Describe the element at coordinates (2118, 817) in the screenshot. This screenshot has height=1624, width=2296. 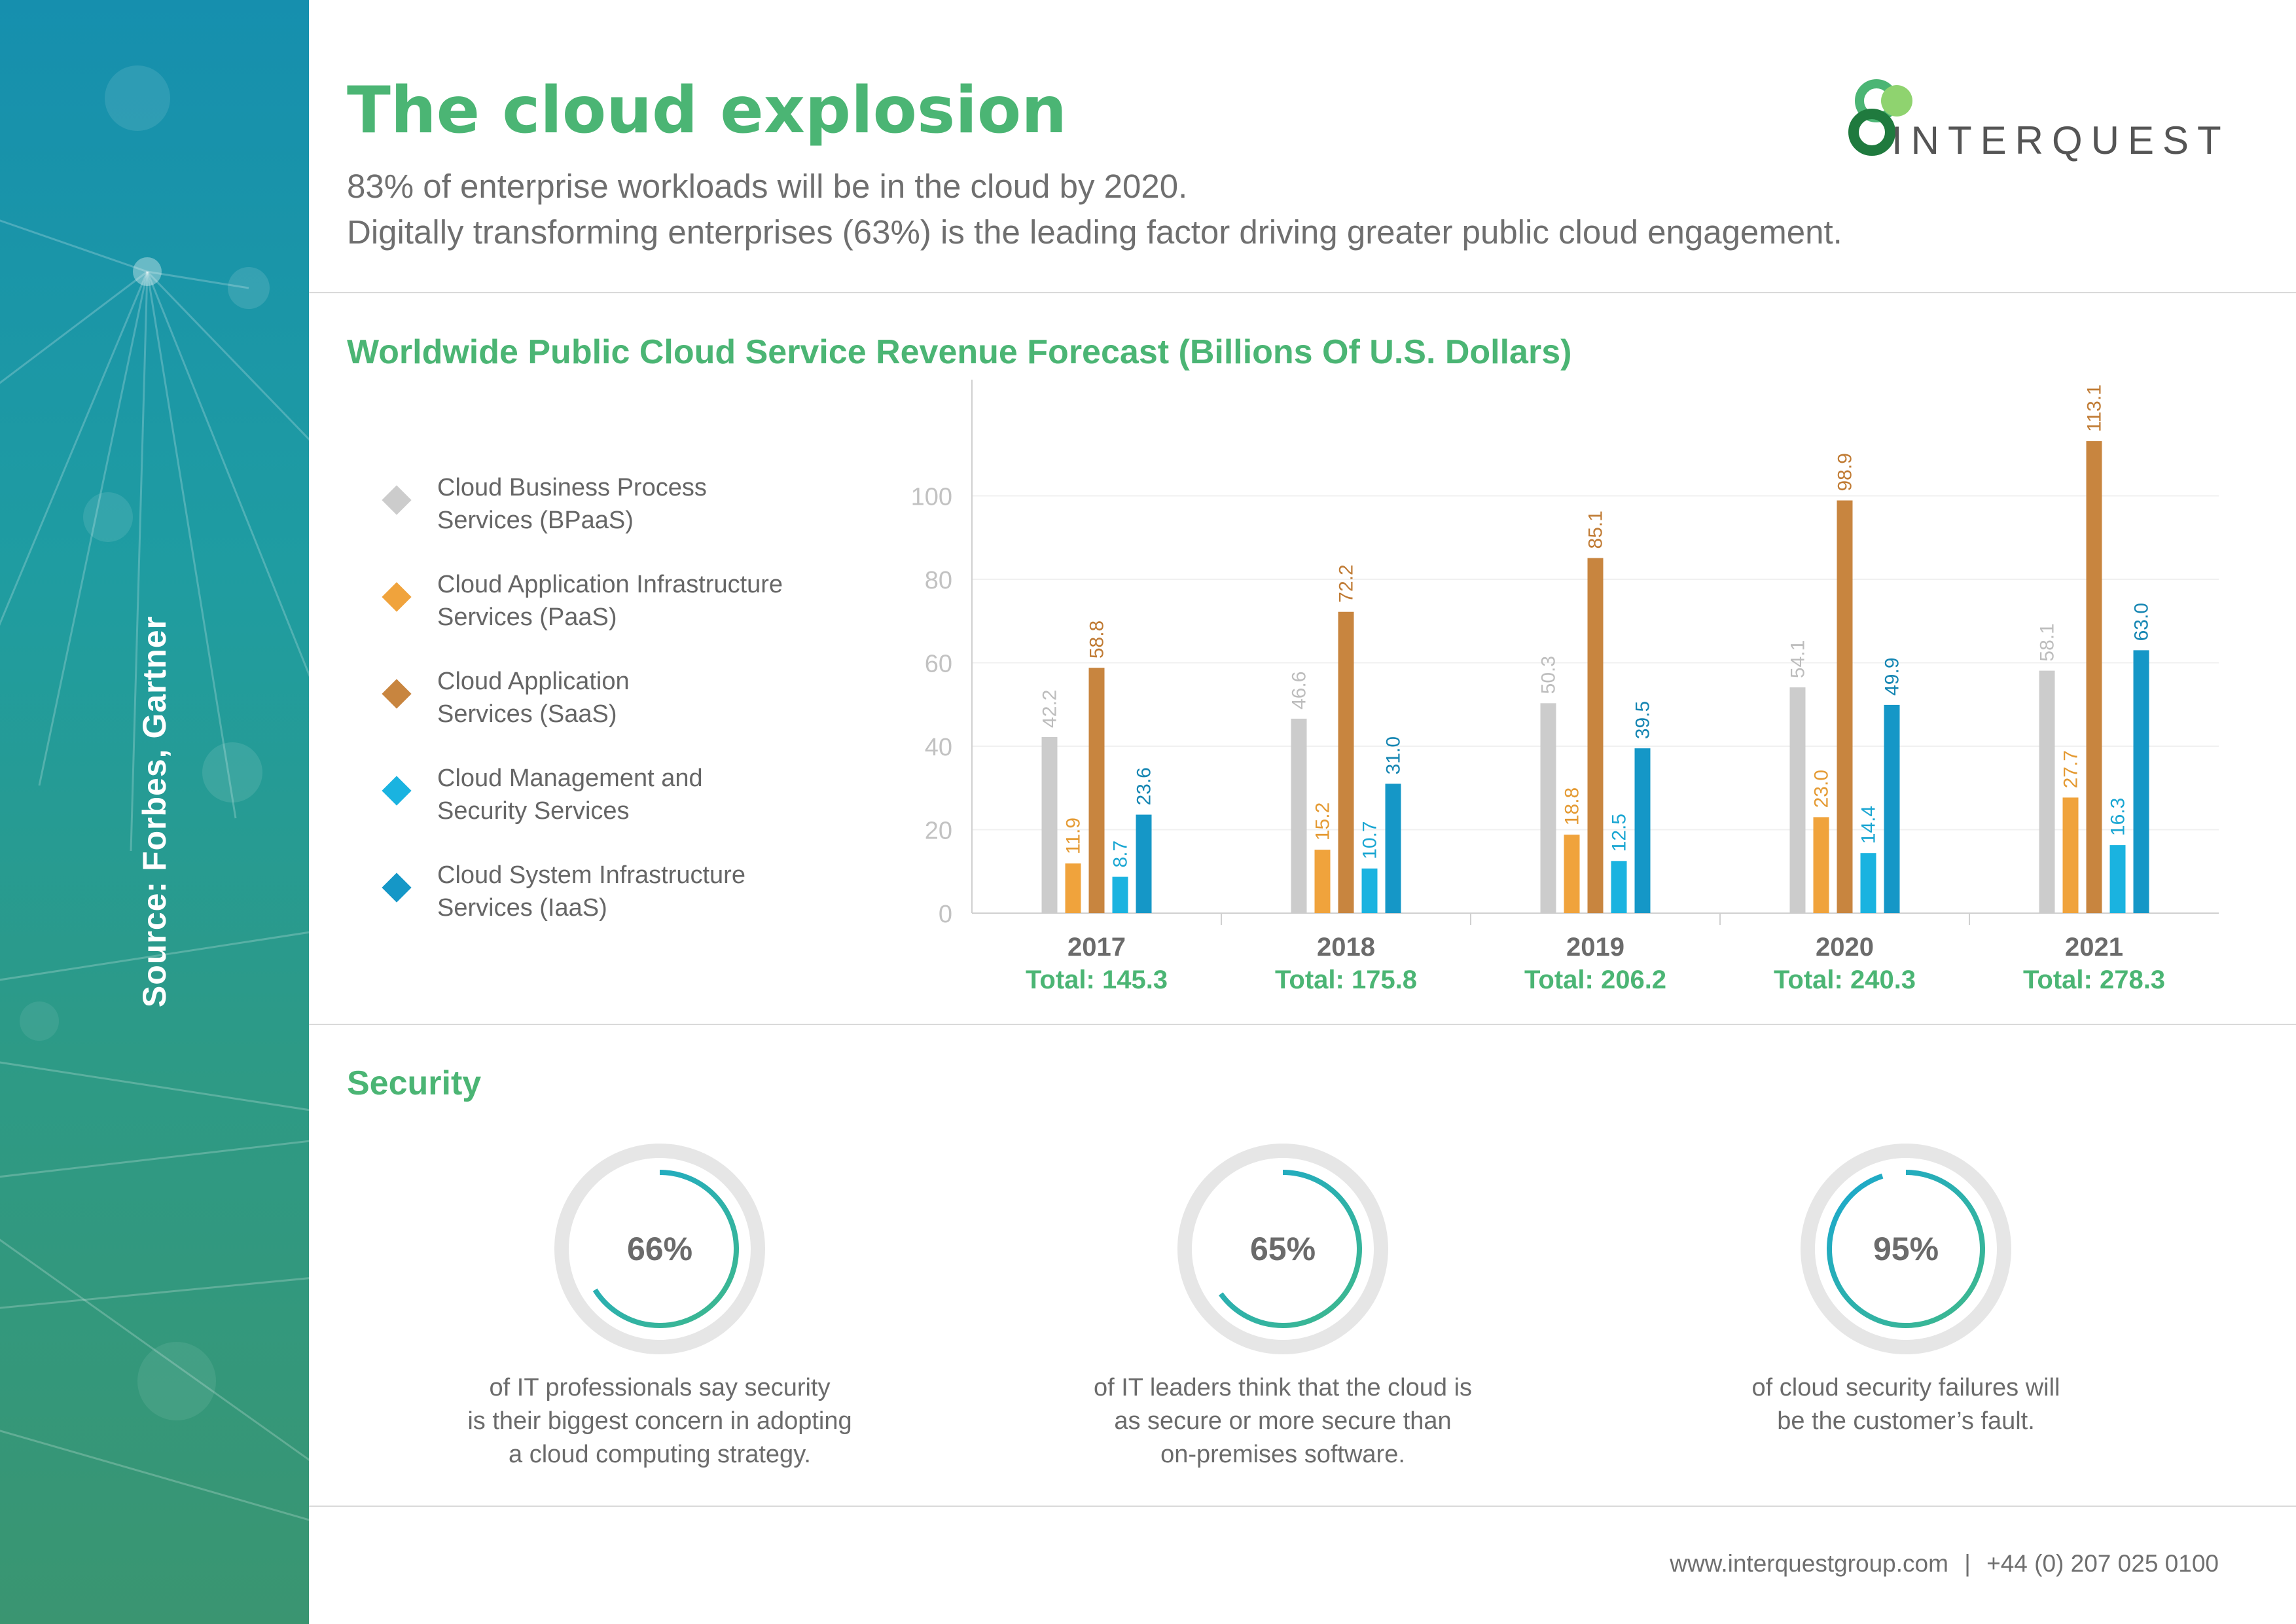
I see `data-label: 16.3` at that location.